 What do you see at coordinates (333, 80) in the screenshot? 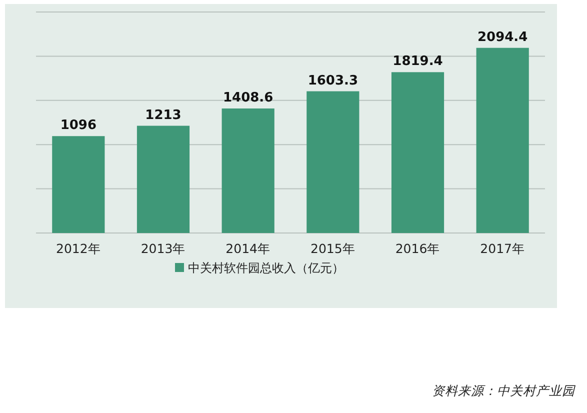
I see `data-label: 1603.3` at bounding box center [333, 80].